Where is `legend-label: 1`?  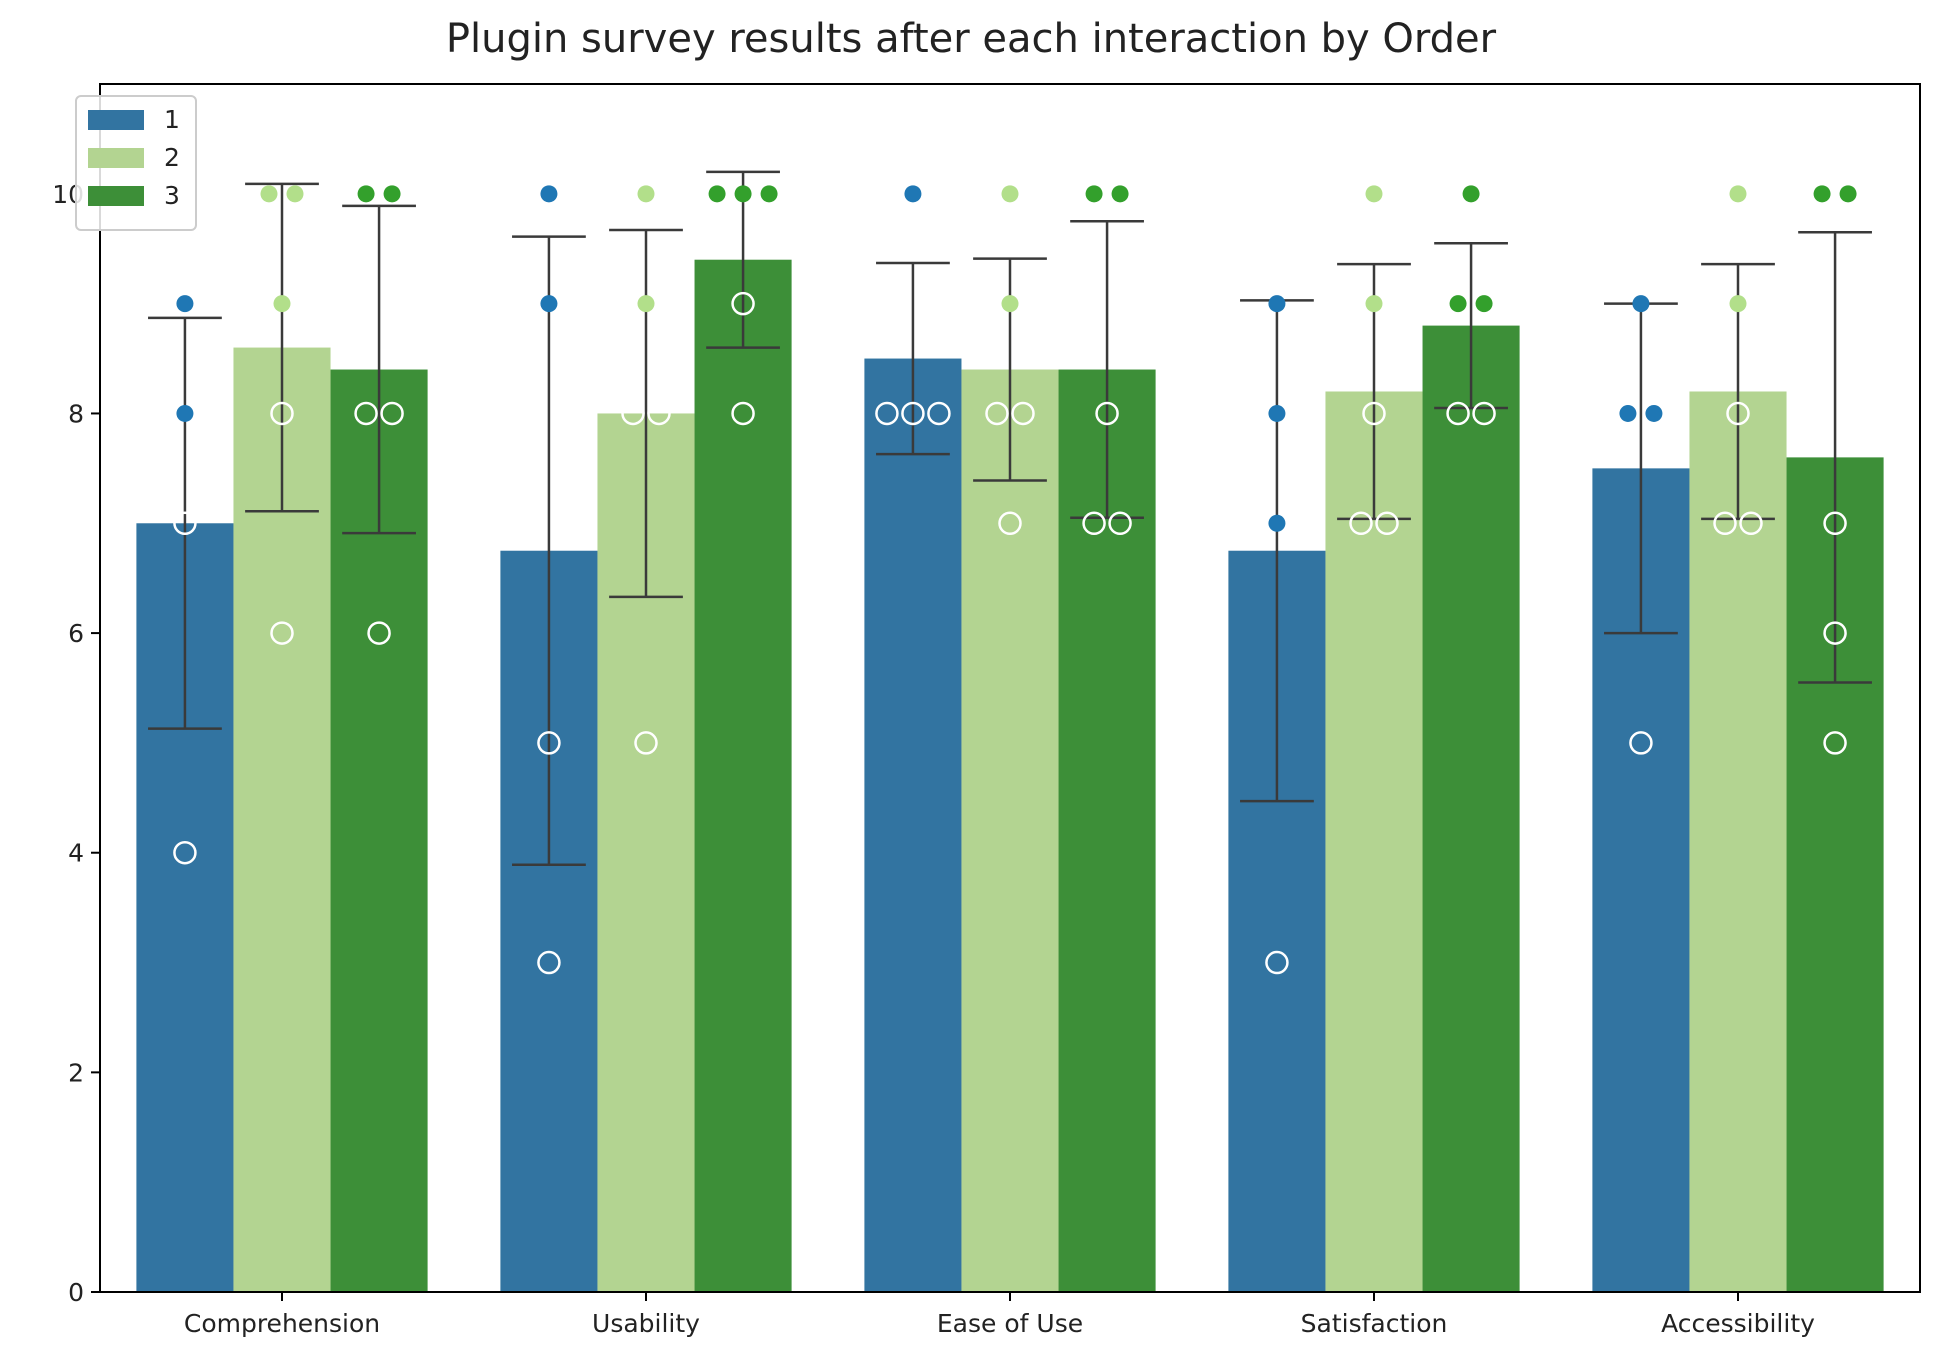
legend-label: 1 is located at coordinates (172, 119).